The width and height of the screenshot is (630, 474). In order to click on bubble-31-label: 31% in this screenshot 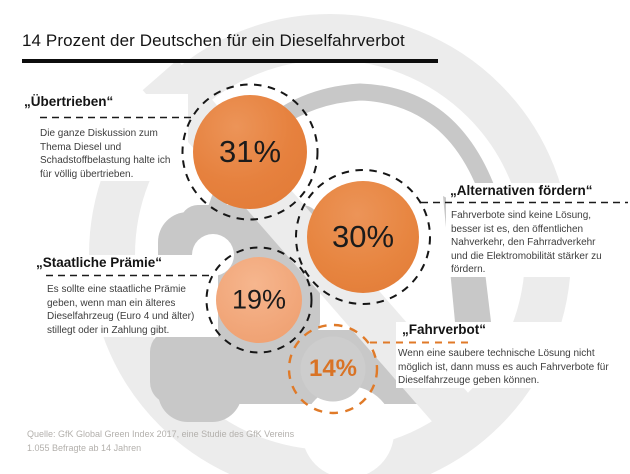, I will do `click(250, 151)`.